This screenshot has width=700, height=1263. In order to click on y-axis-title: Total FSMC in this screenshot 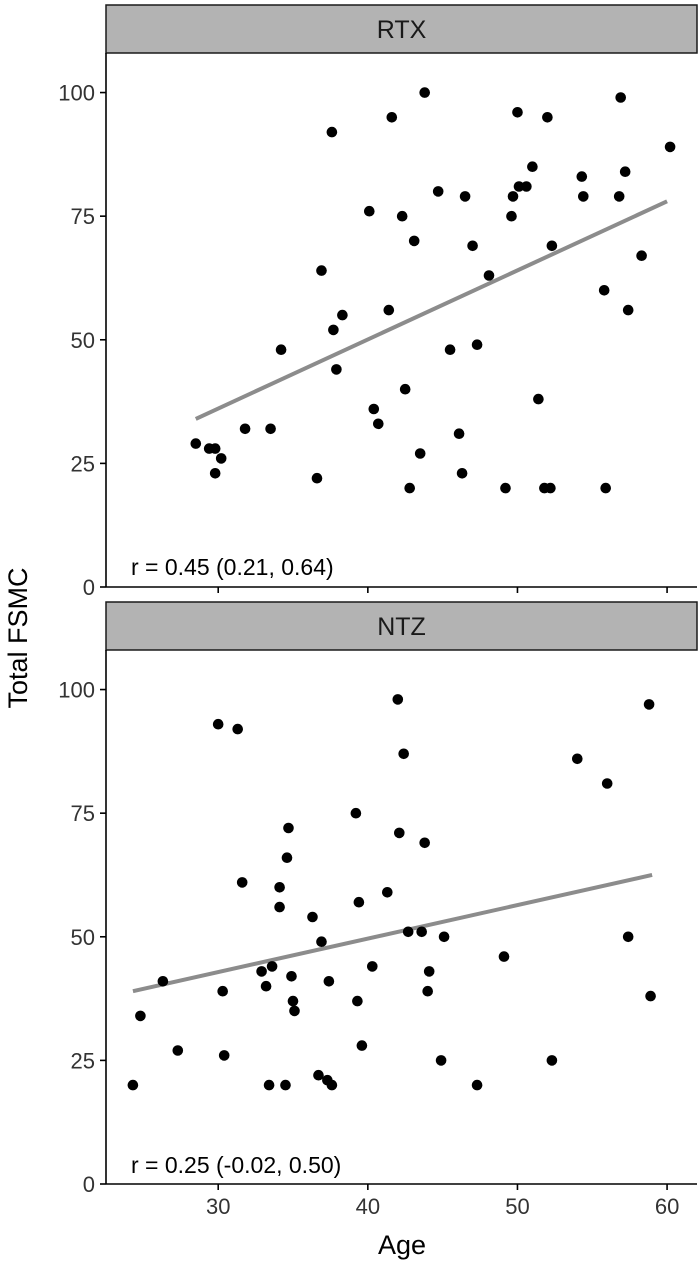, I will do `click(18, 637)`.